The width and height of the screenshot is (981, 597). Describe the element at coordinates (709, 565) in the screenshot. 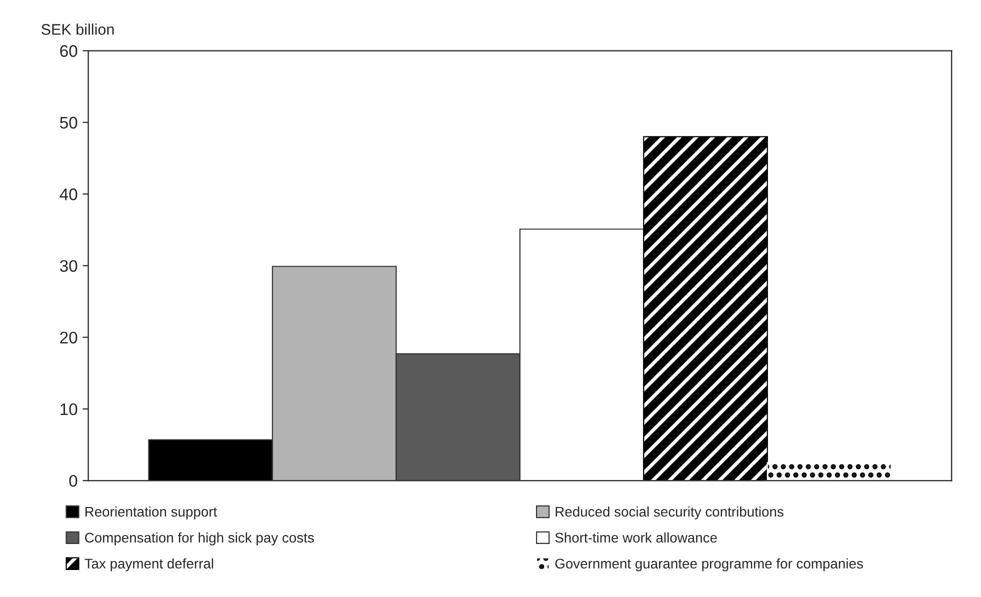

I see `legend-label: Government guarantee programme for companies` at that location.